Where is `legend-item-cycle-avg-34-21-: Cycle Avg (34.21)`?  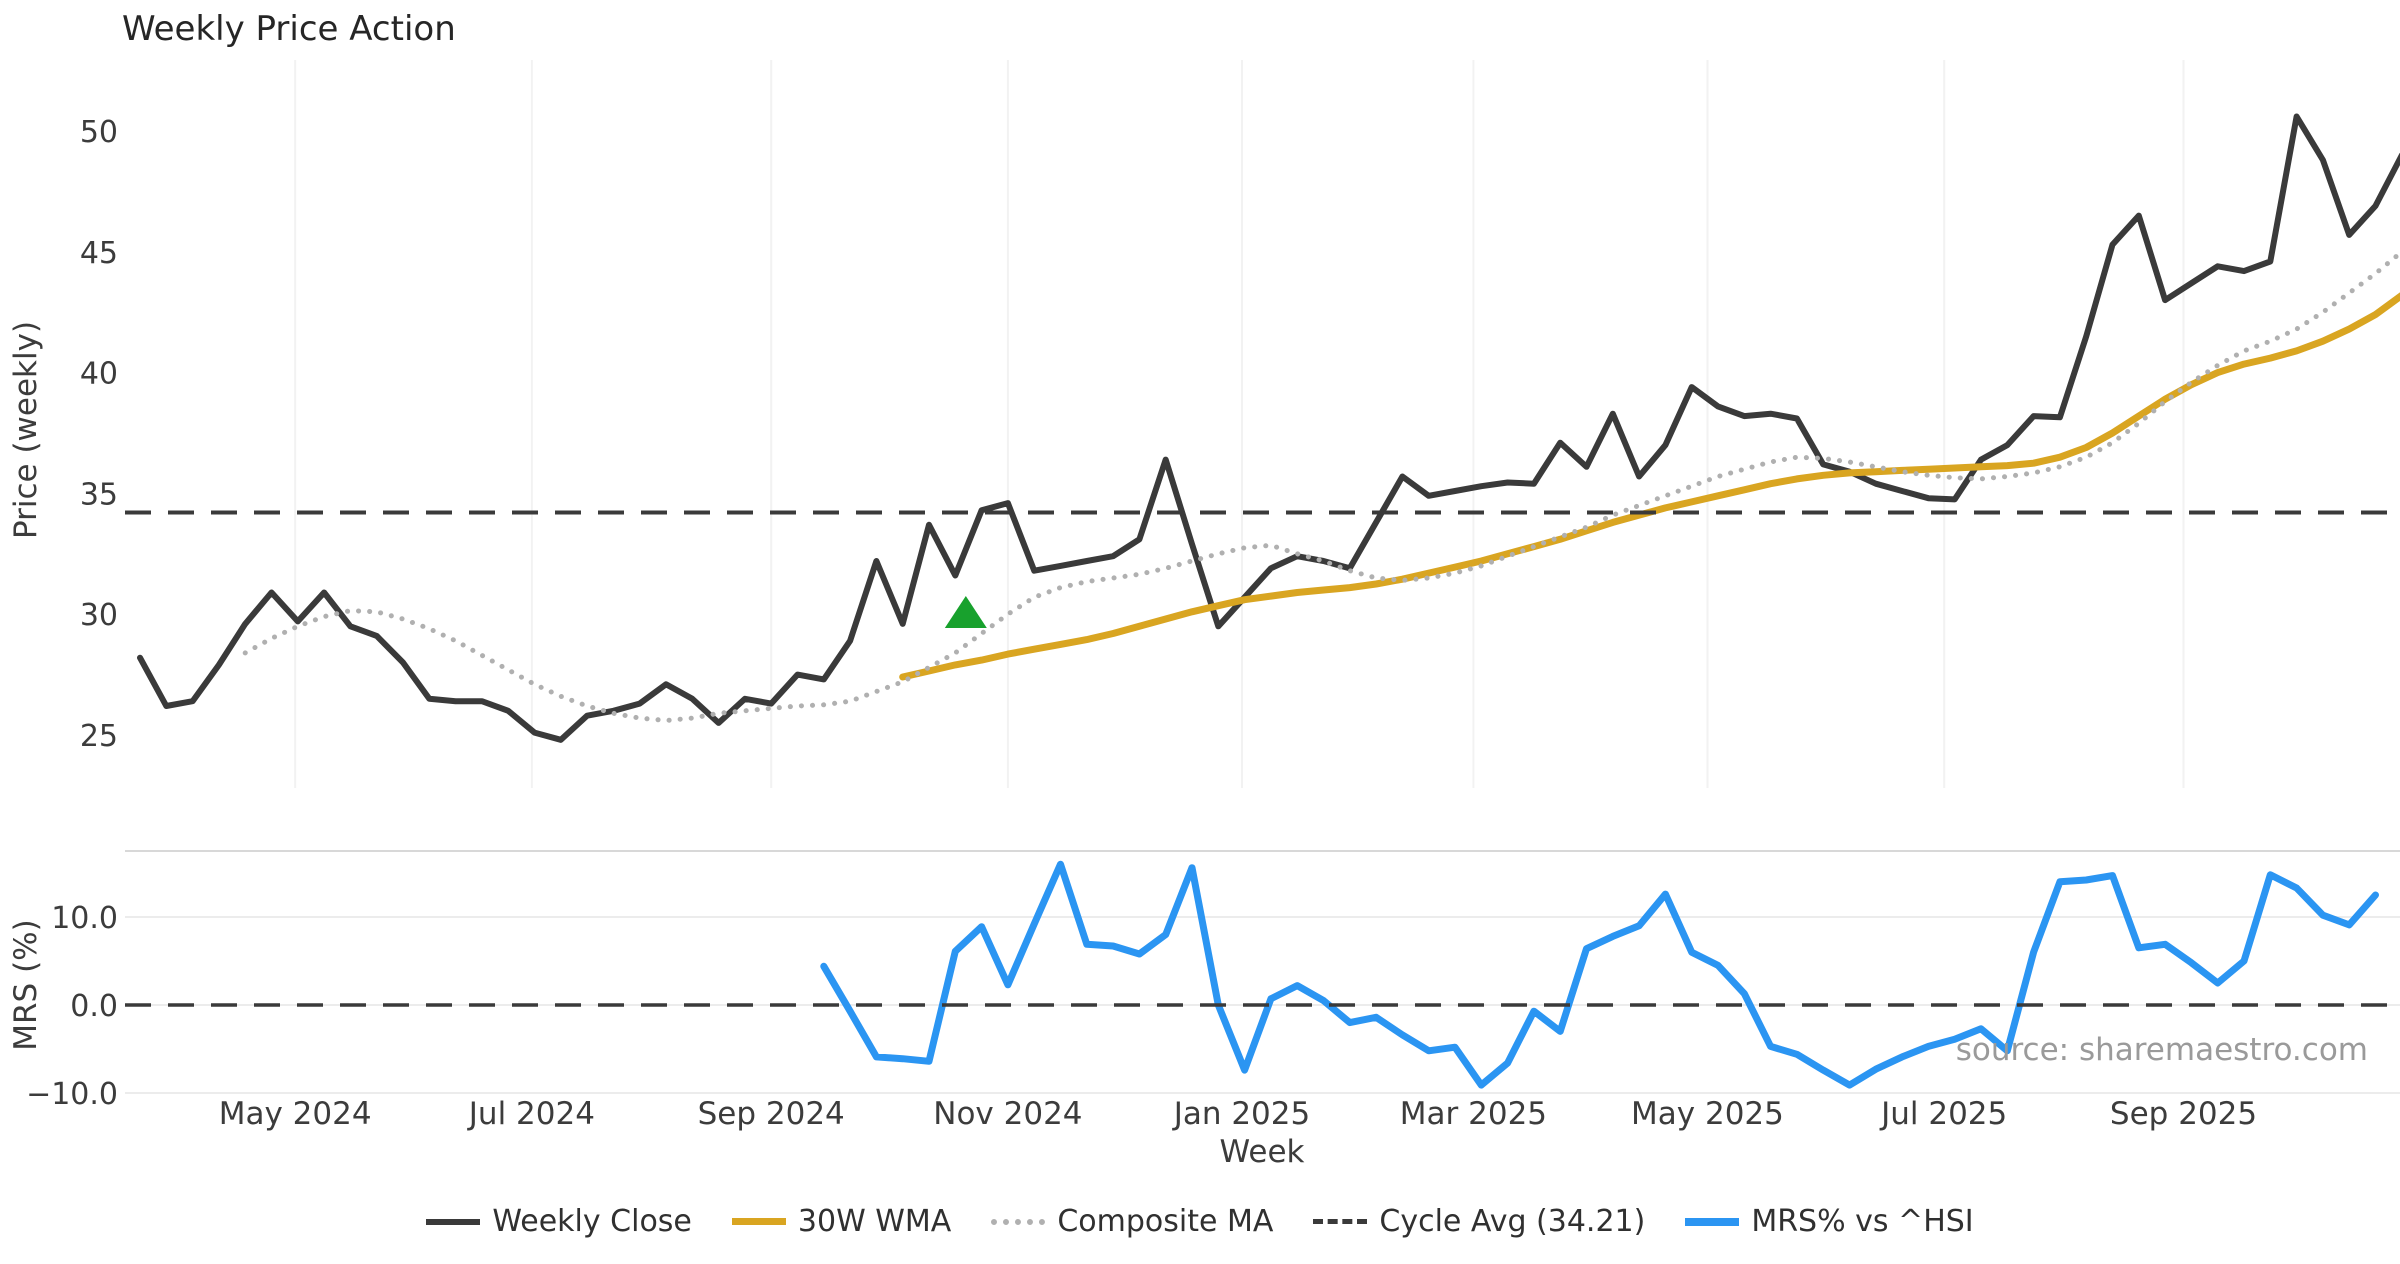 legend-item-cycle-avg-34-21-: Cycle Avg (34.21) is located at coordinates (1479, 1221).